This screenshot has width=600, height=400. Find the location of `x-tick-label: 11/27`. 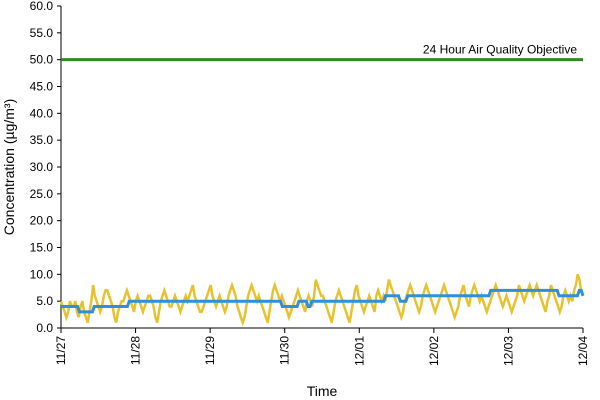

x-tick-label: 11/27 is located at coordinates (61, 350).